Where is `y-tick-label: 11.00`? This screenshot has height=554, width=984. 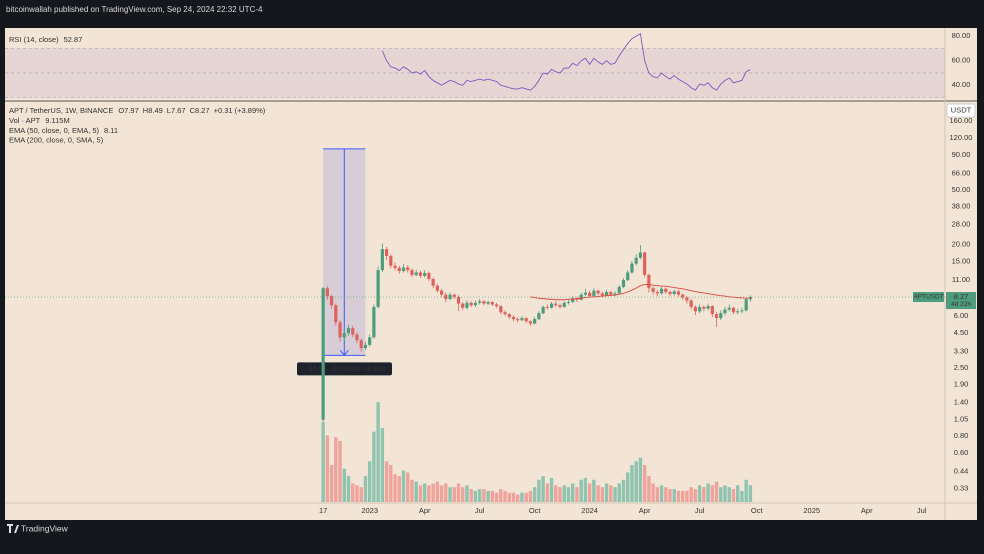
y-tick-label: 11.00 is located at coordinates (961, 279).